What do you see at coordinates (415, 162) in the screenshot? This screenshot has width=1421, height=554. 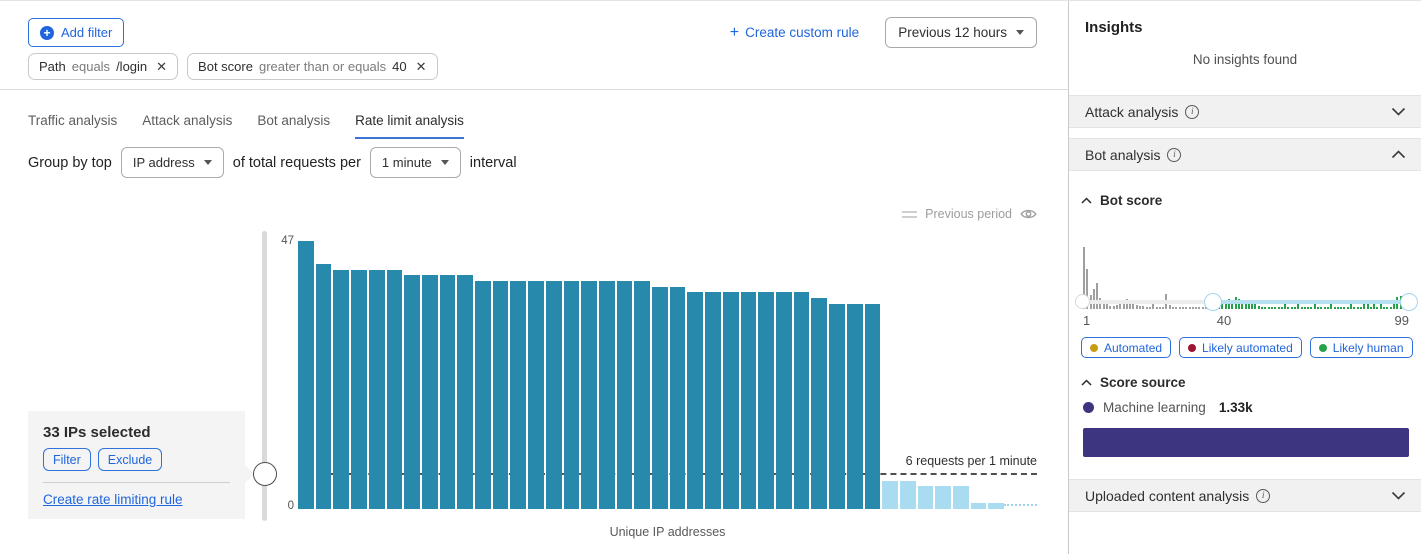 I see `interval-dropdown: 1 minute` at bounding box center [415, 162].